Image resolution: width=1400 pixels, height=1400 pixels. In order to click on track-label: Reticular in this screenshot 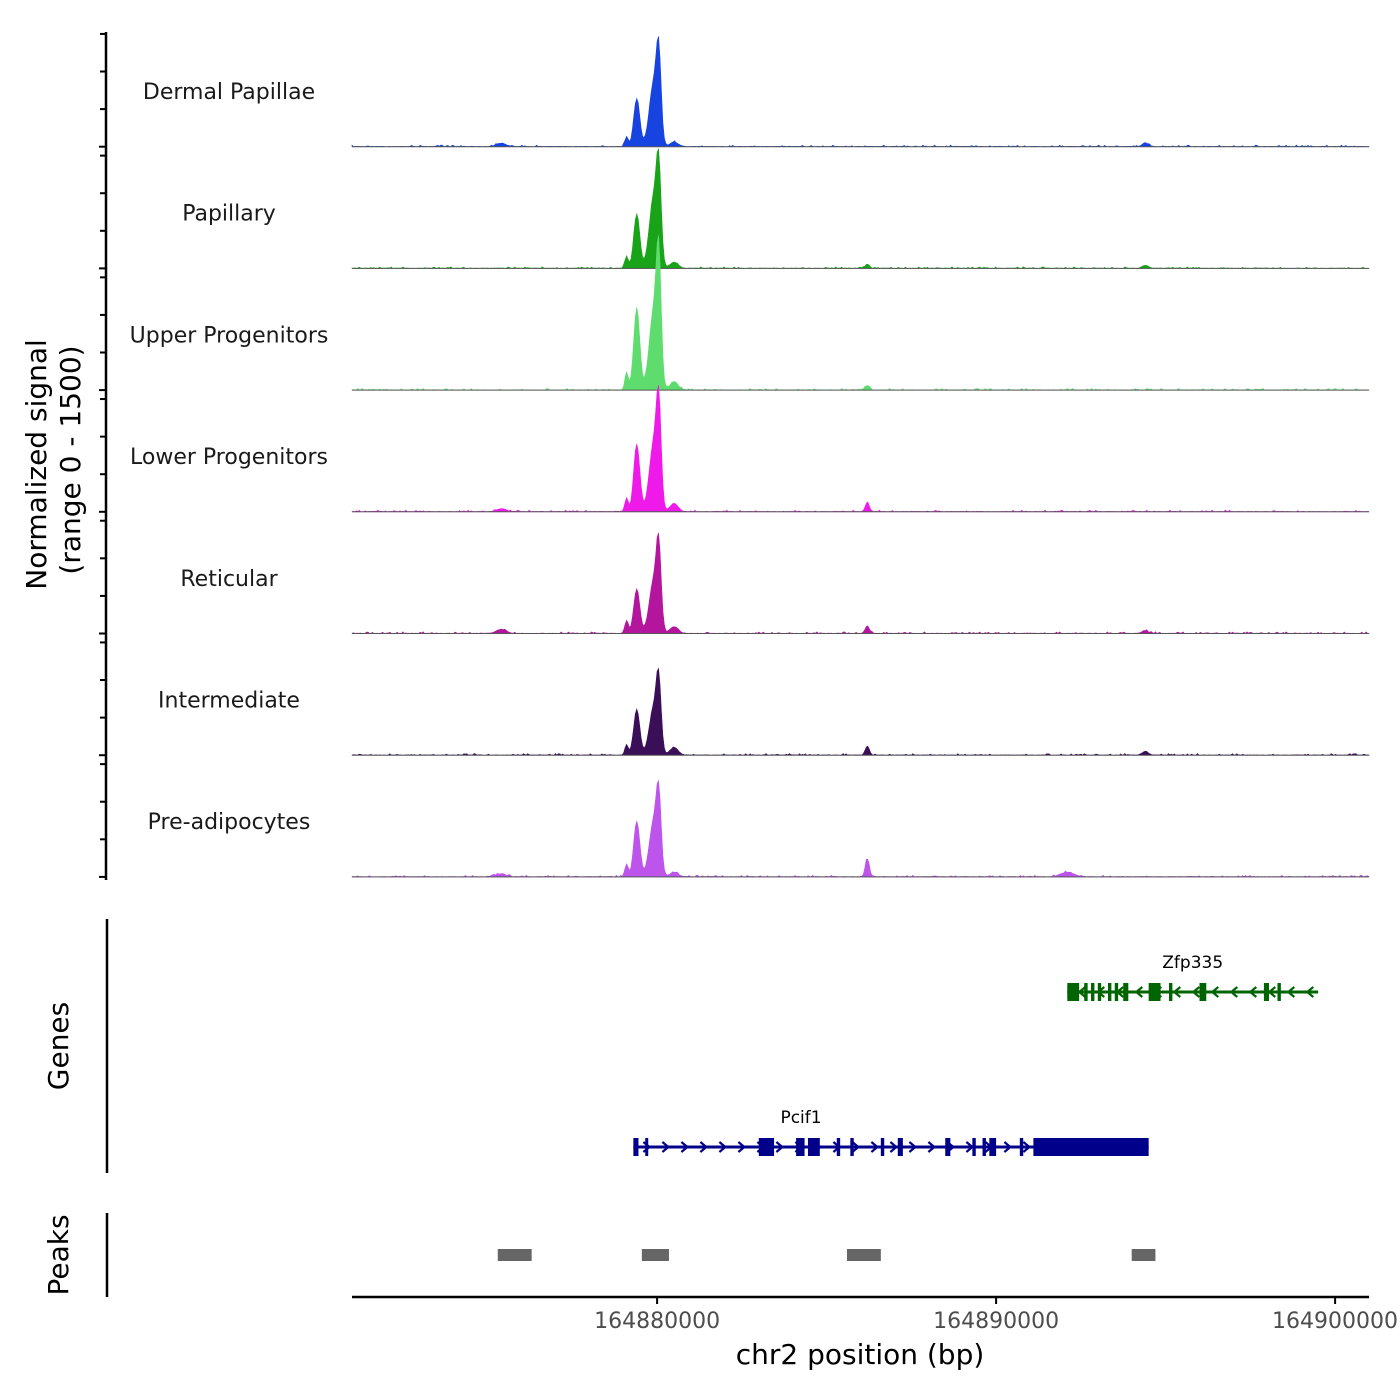, I will do `click(229, 579)`.